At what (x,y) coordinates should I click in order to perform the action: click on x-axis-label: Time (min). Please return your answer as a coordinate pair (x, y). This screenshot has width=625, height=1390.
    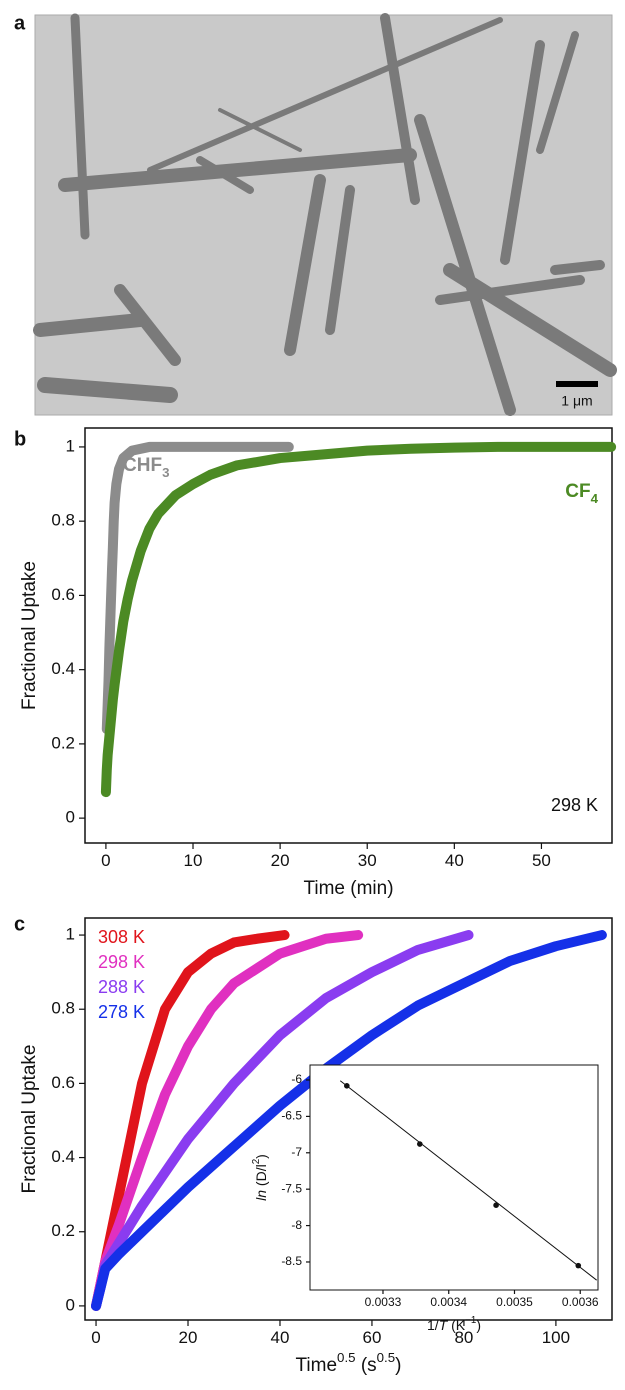
    Looking at the image, I should click on (348, 888).